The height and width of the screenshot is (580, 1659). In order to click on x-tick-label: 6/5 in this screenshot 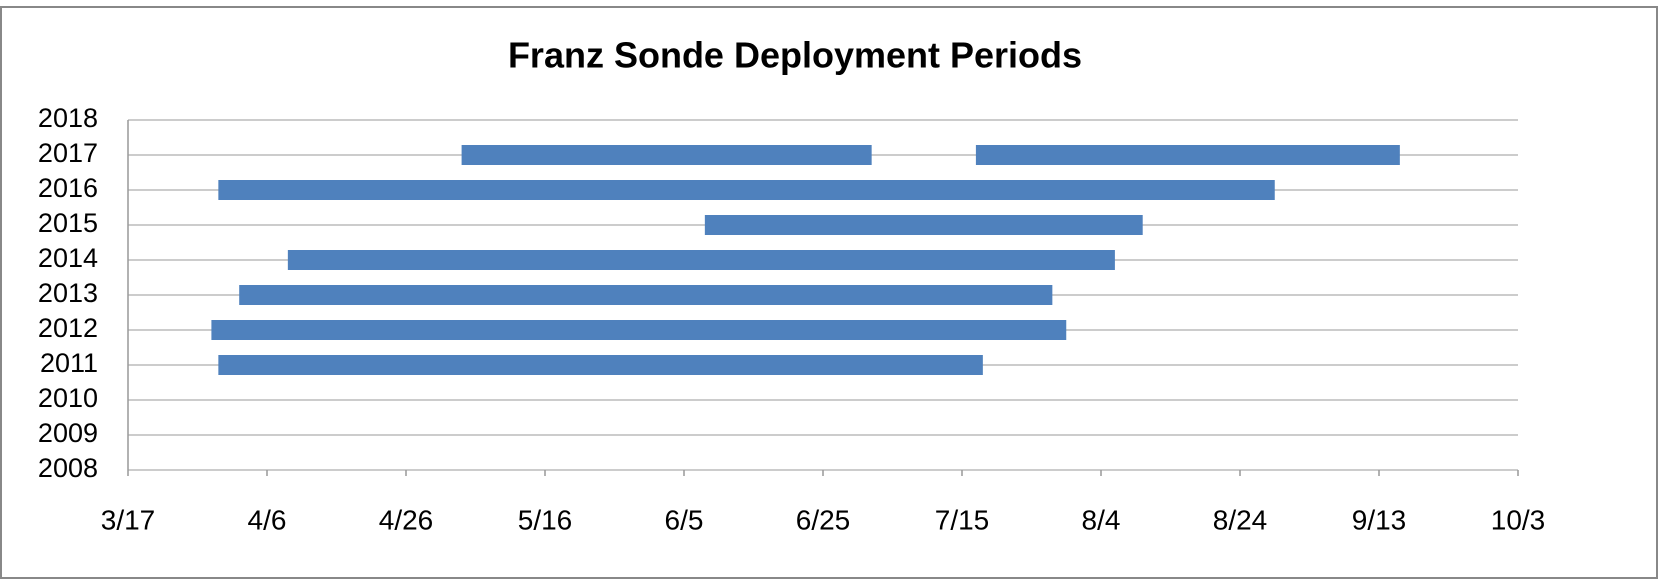, I will do `click(684, 519)`.